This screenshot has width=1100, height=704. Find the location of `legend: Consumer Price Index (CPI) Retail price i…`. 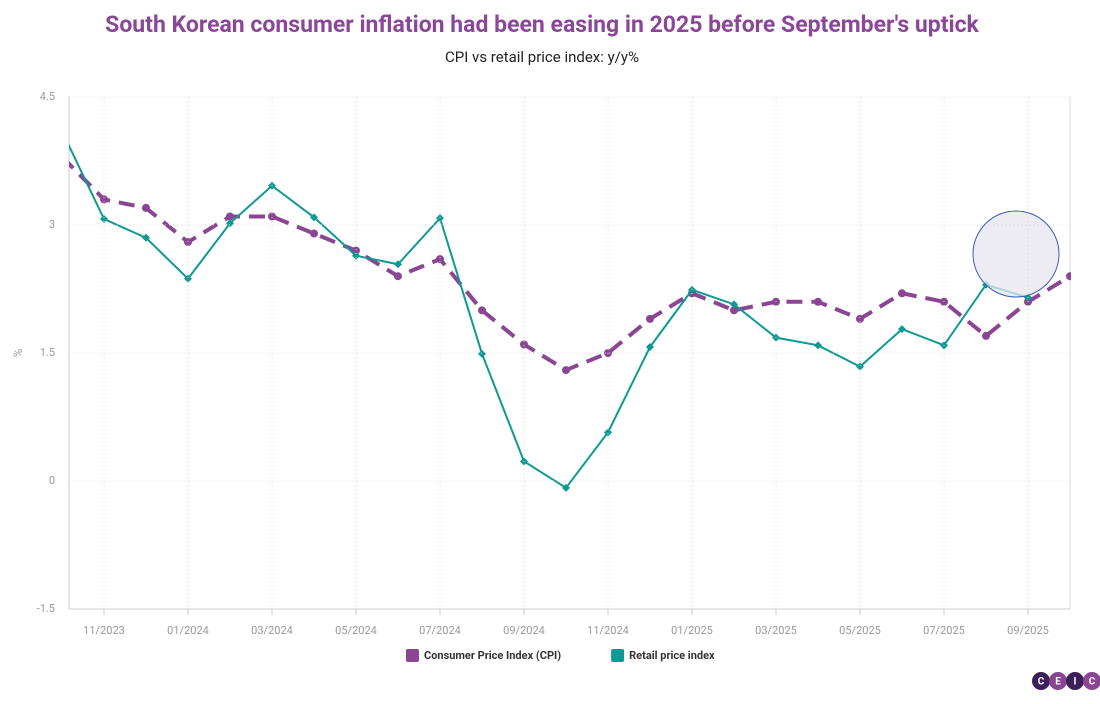

legend: Consumer Price Index (CPI) Retail price i… is located at coordinates (560, 655).